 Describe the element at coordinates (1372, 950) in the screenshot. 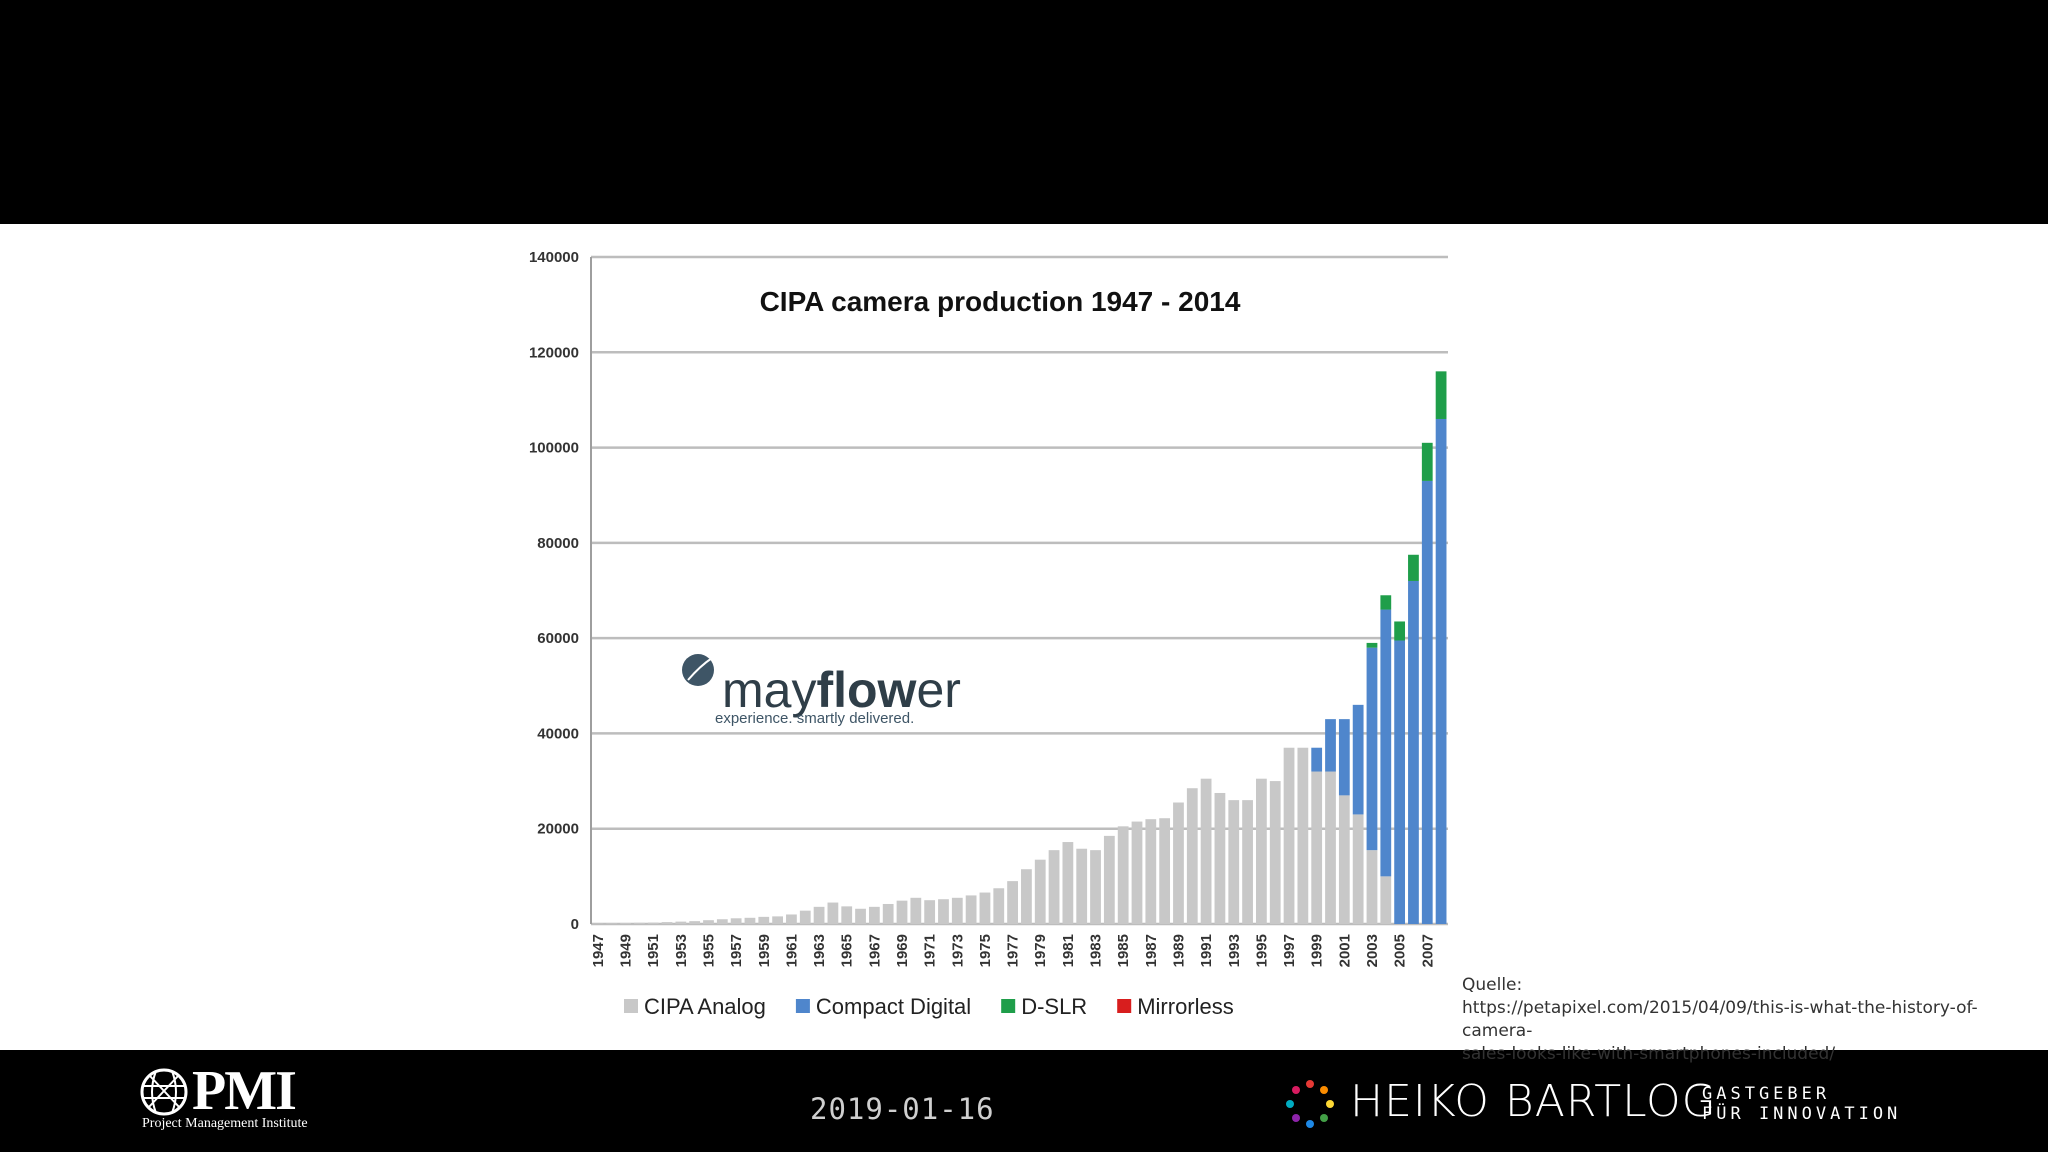

I see `x-tick-label: 2003` at that location.